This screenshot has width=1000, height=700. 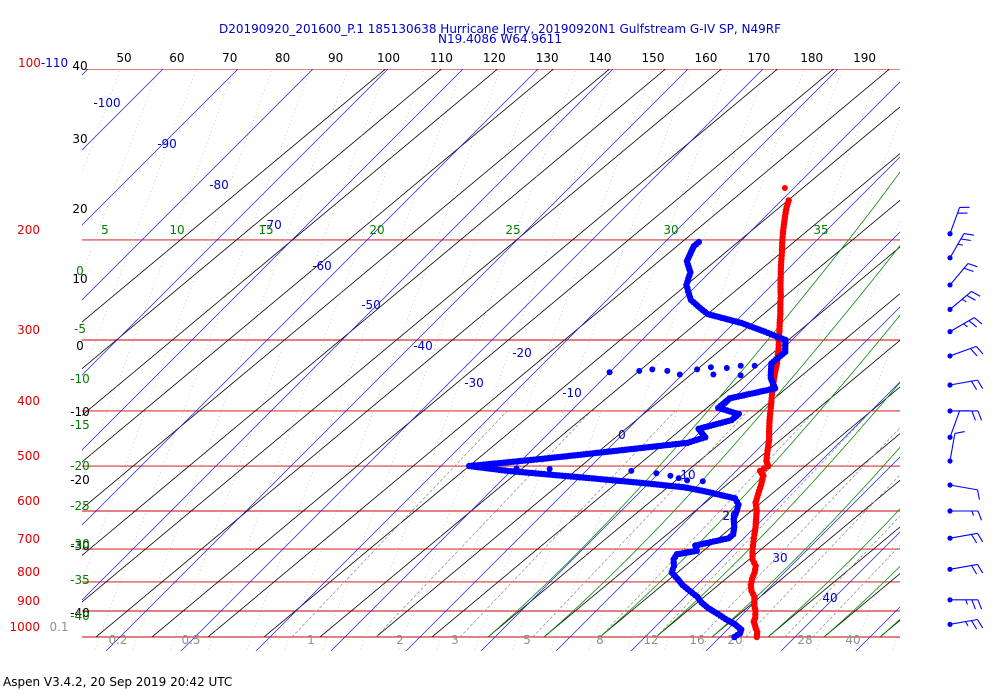 I want to click on moist-left-label: 0, so click(x=80, y=271).